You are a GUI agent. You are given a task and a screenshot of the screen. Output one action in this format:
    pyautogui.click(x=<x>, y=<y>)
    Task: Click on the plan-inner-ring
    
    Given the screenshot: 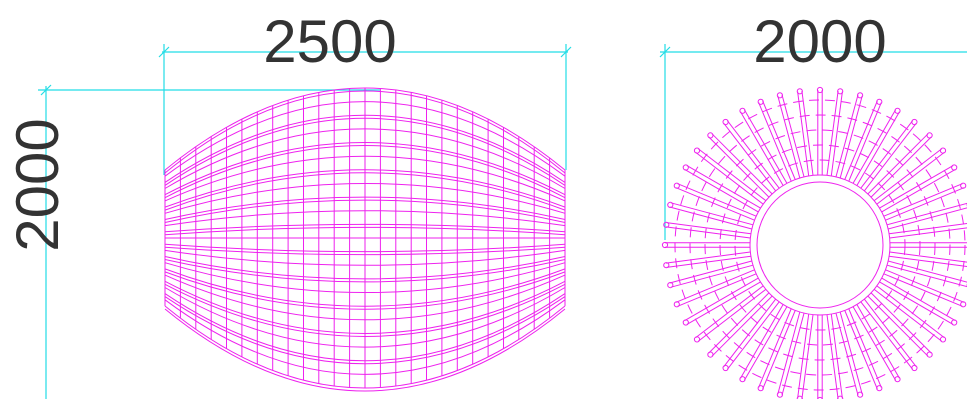 What is the action you would take?
    pyautogui.click(x=820, y=245)
    